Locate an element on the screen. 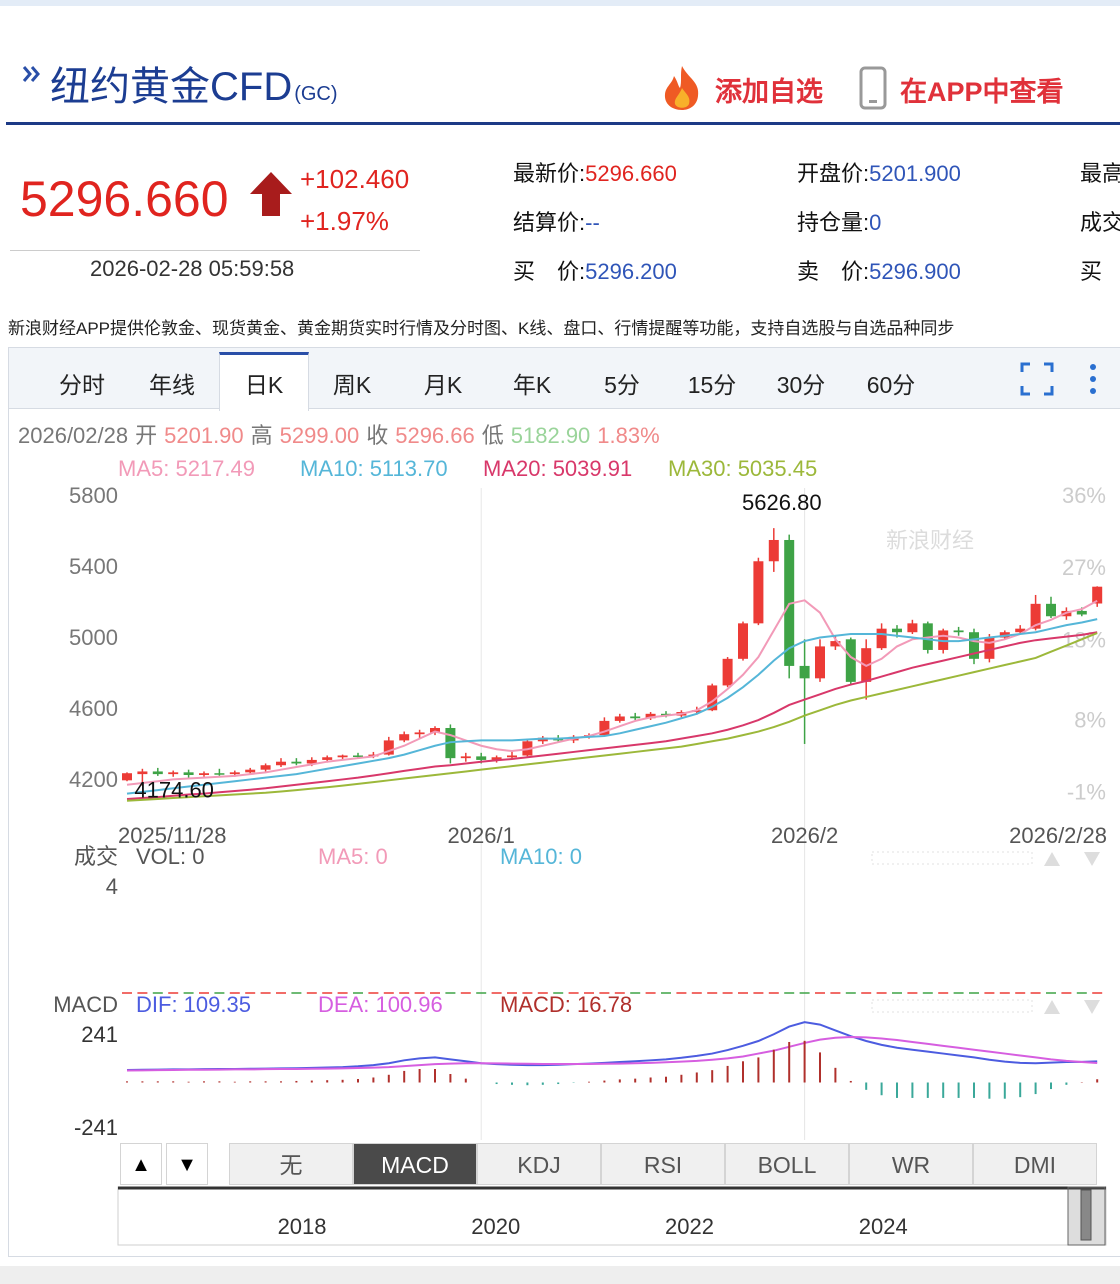 The image size is (1120, 1284). period-tab: 60分 is located at coordinates (891, 385).